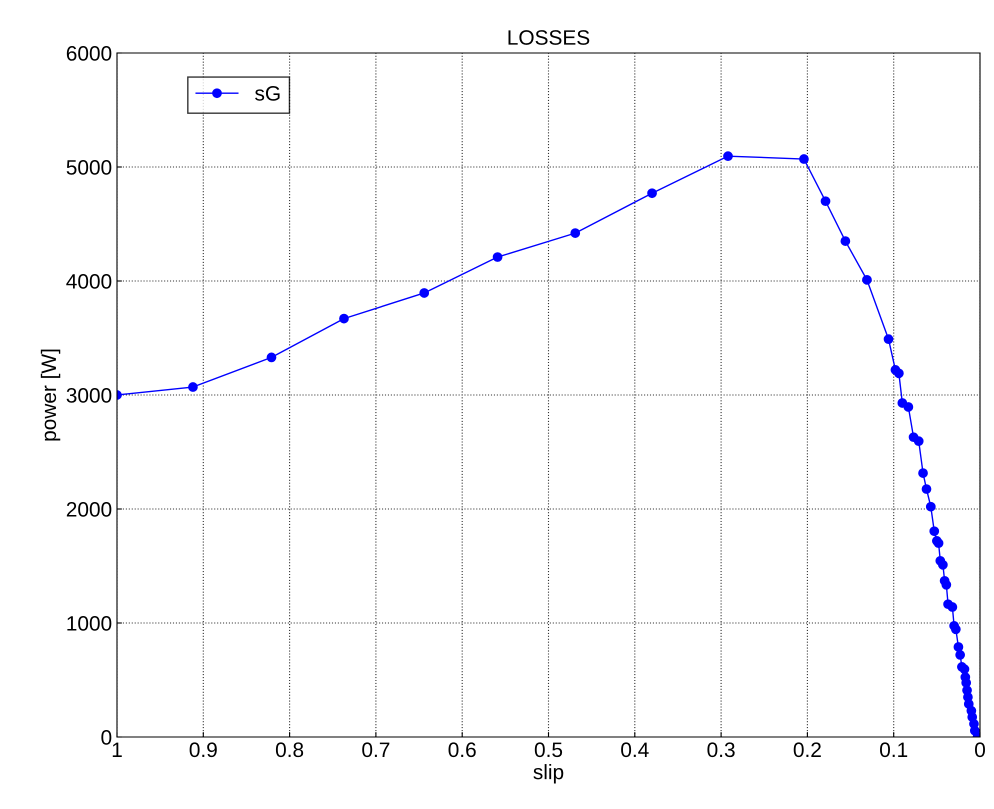 This screenshot has width=994, height=809. Describe the element at coordinates (376, 750) in the screenshot. I see `x-tick-label: 0.7` at that location.